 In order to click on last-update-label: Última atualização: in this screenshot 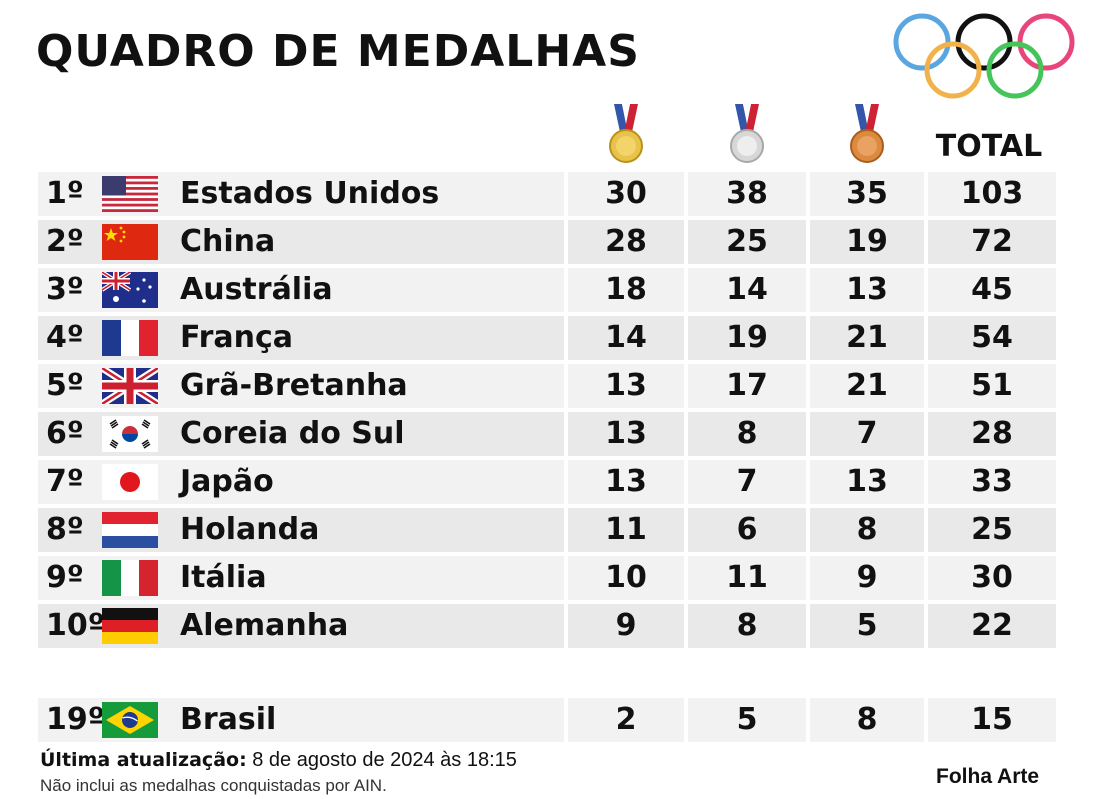, I will do `click(143, 760)`.